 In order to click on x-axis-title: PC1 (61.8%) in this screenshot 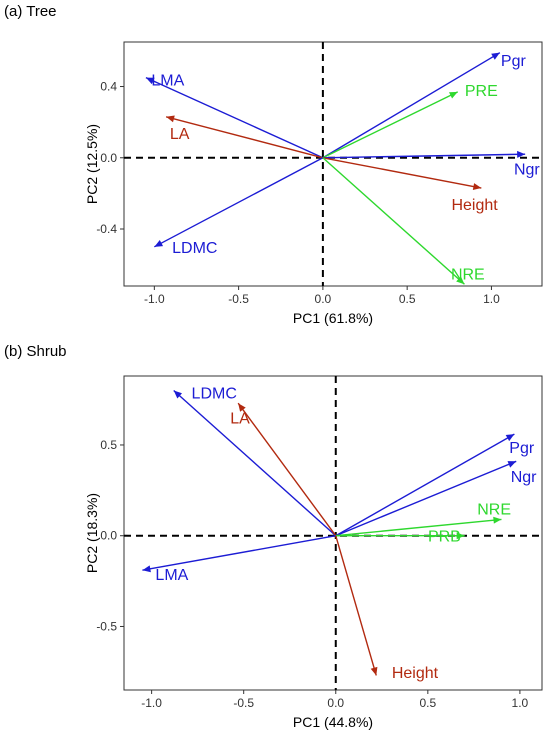, I will do `click(333, 318)`.